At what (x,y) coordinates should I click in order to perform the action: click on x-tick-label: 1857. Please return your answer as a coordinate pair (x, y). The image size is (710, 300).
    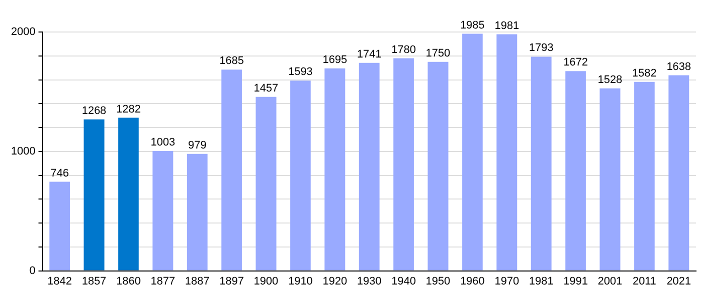
    Looking at the image, I should click on (94, 281).